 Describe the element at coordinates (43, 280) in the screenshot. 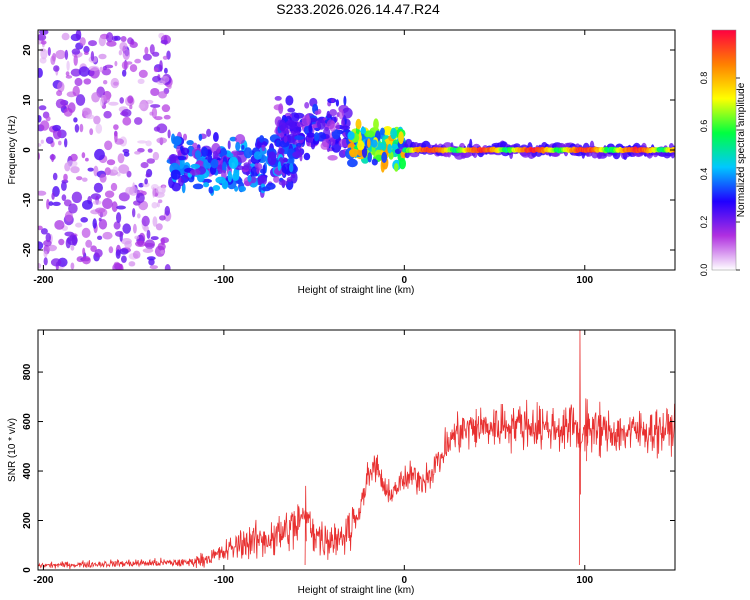

I see `x-tick-label: -200` at that location.